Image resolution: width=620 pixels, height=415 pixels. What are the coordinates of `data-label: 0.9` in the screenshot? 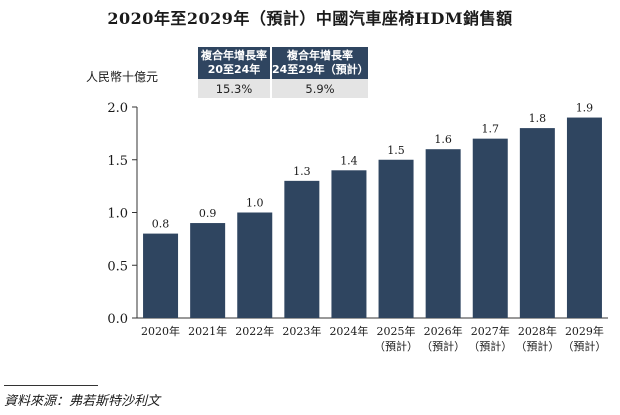 It's located at (208, 213).